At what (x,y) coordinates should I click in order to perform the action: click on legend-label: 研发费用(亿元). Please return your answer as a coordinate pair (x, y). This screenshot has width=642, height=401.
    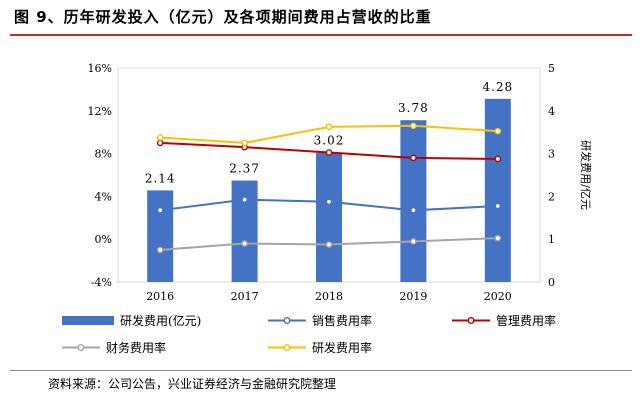
    Looking at the image, I should click on (160, 320).